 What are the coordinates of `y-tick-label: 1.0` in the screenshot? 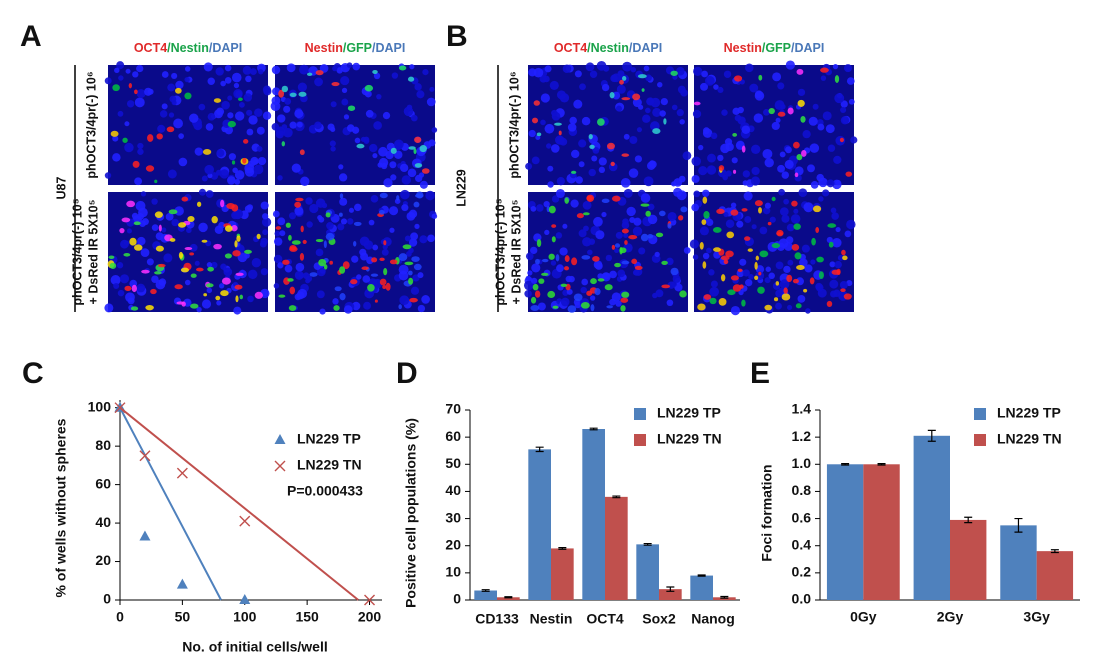 It's located at (802, 463).